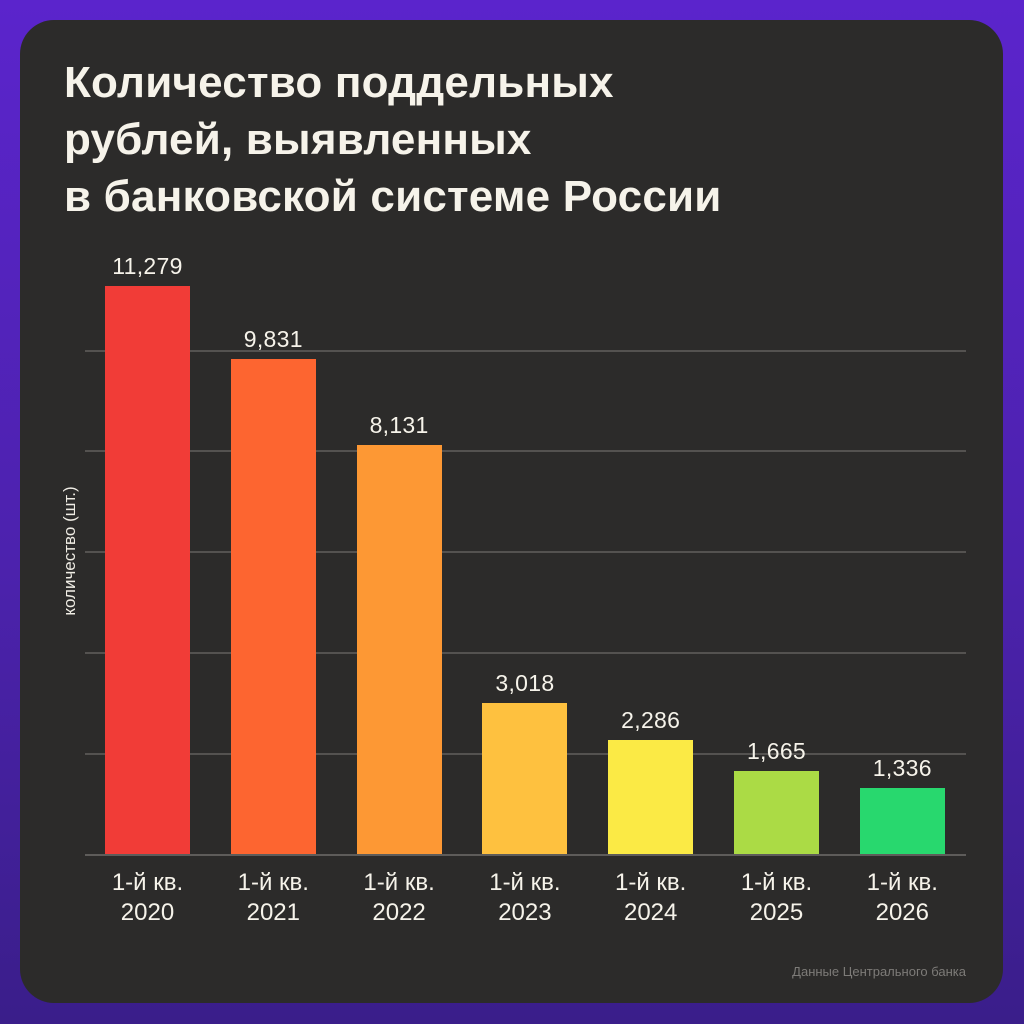 The image size is (1024, 1024). Describe the element at coordinates (339, 82) in the screenshot. I see `chart-title-line-1: Количество поддельных` at that location.